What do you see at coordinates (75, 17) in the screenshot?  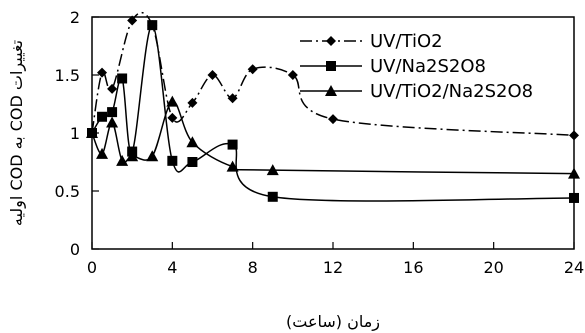 I see `y-tick-label: 2` at bounding box center [75, 17].